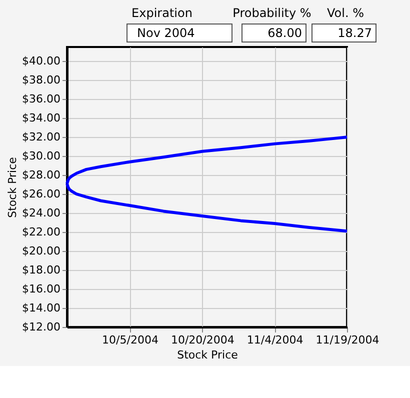  I want to click on y-tick-label: $30.00, so click(41, 156).